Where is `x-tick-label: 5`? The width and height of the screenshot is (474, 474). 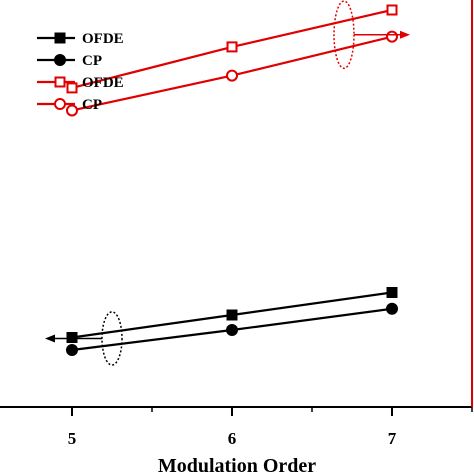 x-tick-label: 5 is located at coordinates (72, 438).